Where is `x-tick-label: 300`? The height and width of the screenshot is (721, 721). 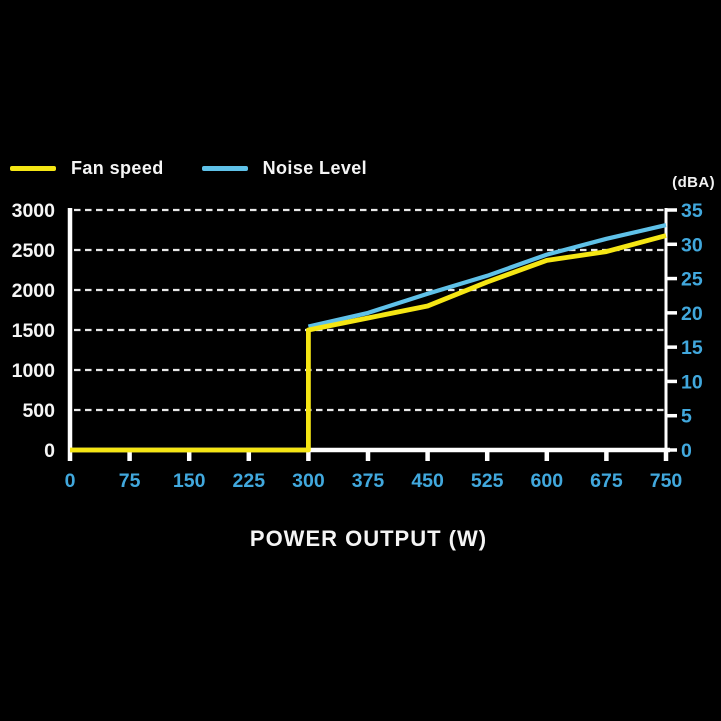
x-tick-label: 300 is located at coordinates (308, 481).